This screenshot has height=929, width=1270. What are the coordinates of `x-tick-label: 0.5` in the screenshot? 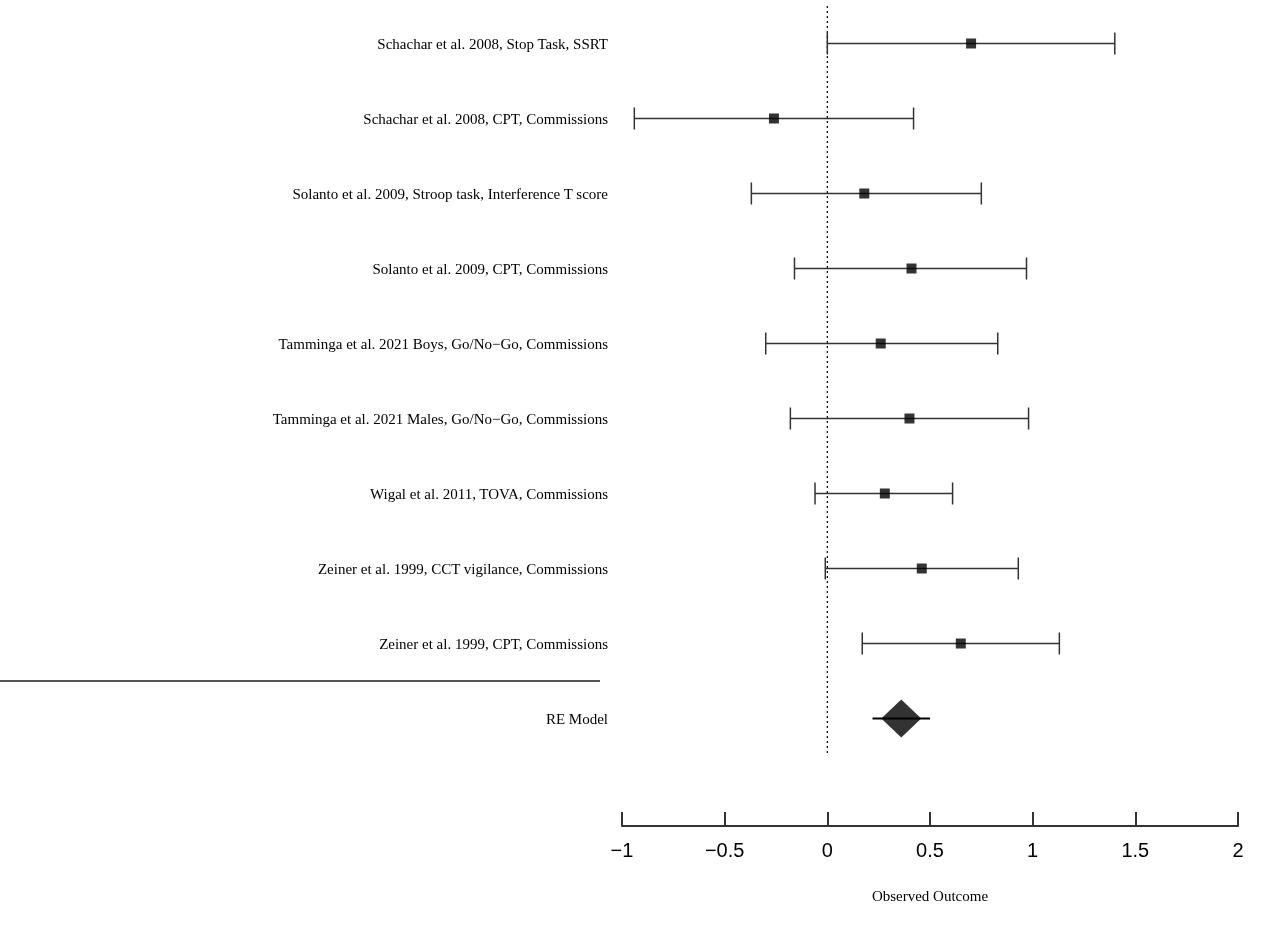 It's located at (930, 850).